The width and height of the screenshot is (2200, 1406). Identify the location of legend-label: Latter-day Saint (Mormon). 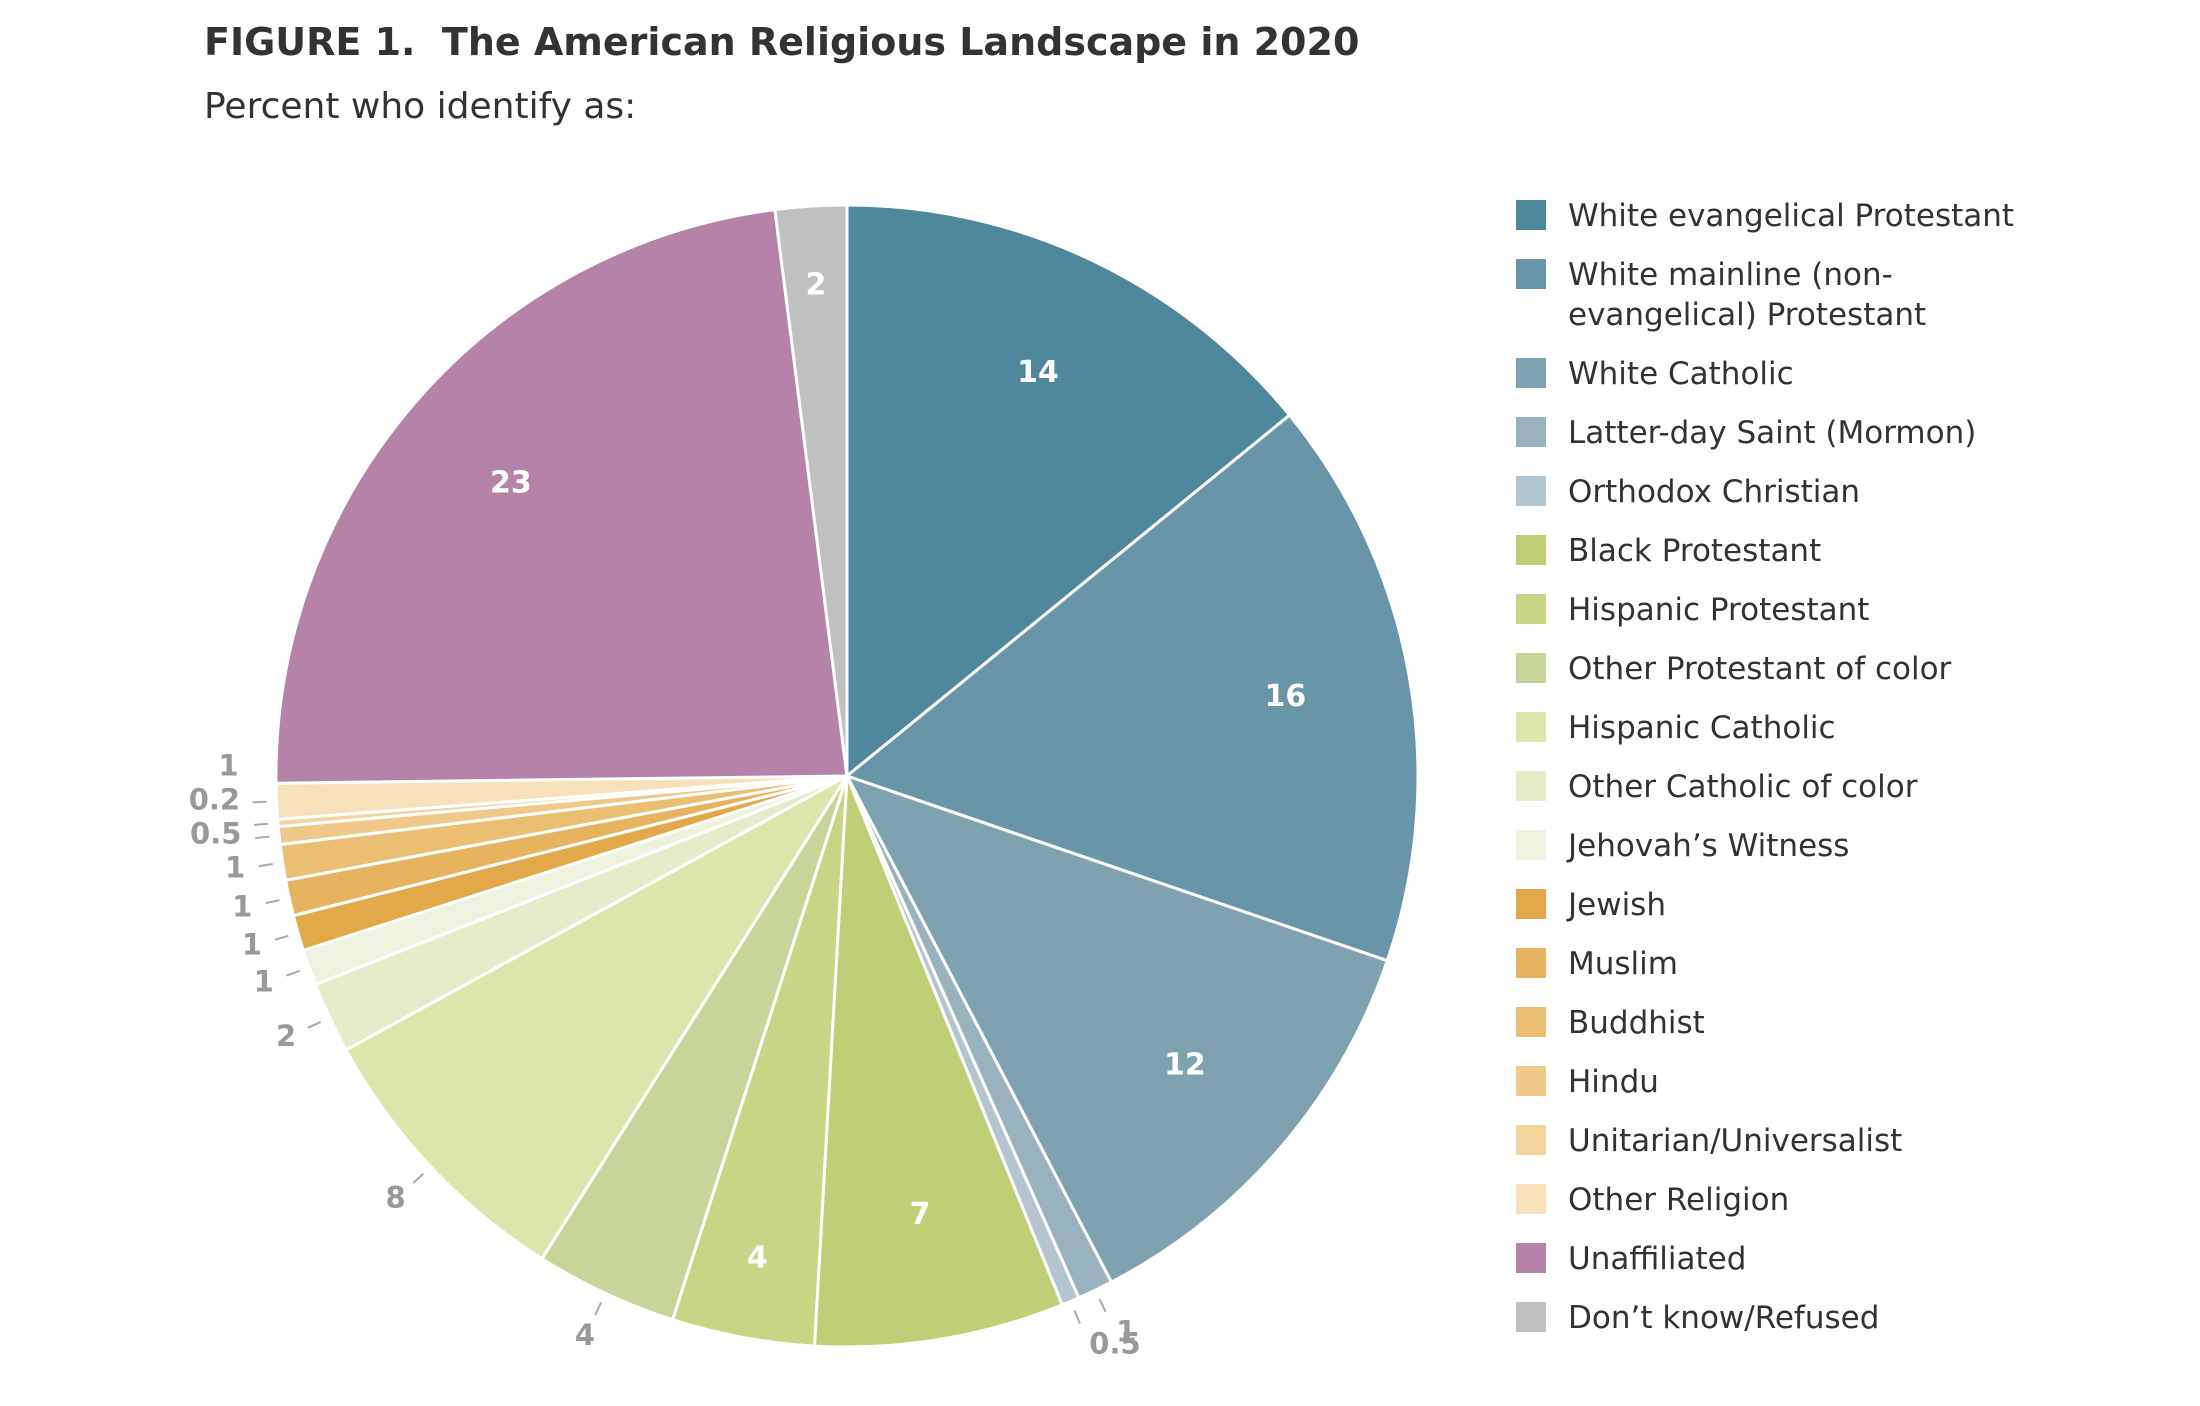
(1772, 433).